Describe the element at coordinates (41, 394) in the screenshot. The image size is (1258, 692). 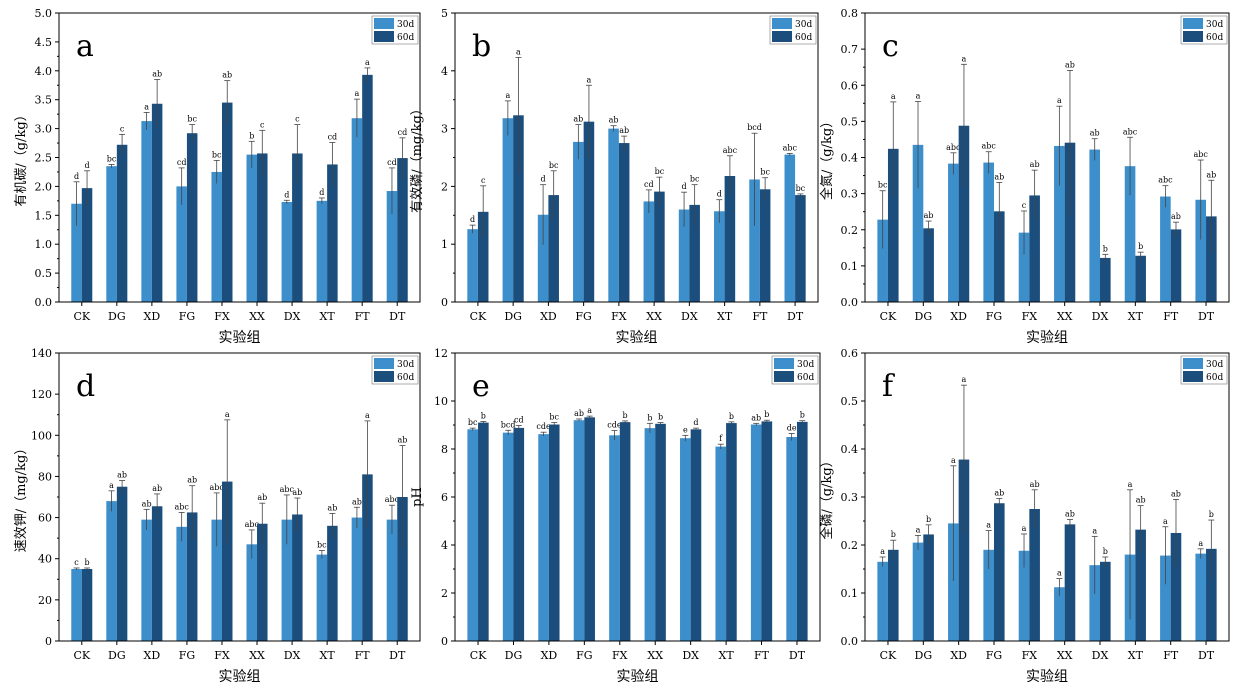
I see `y-tick-label: 120` at that location.